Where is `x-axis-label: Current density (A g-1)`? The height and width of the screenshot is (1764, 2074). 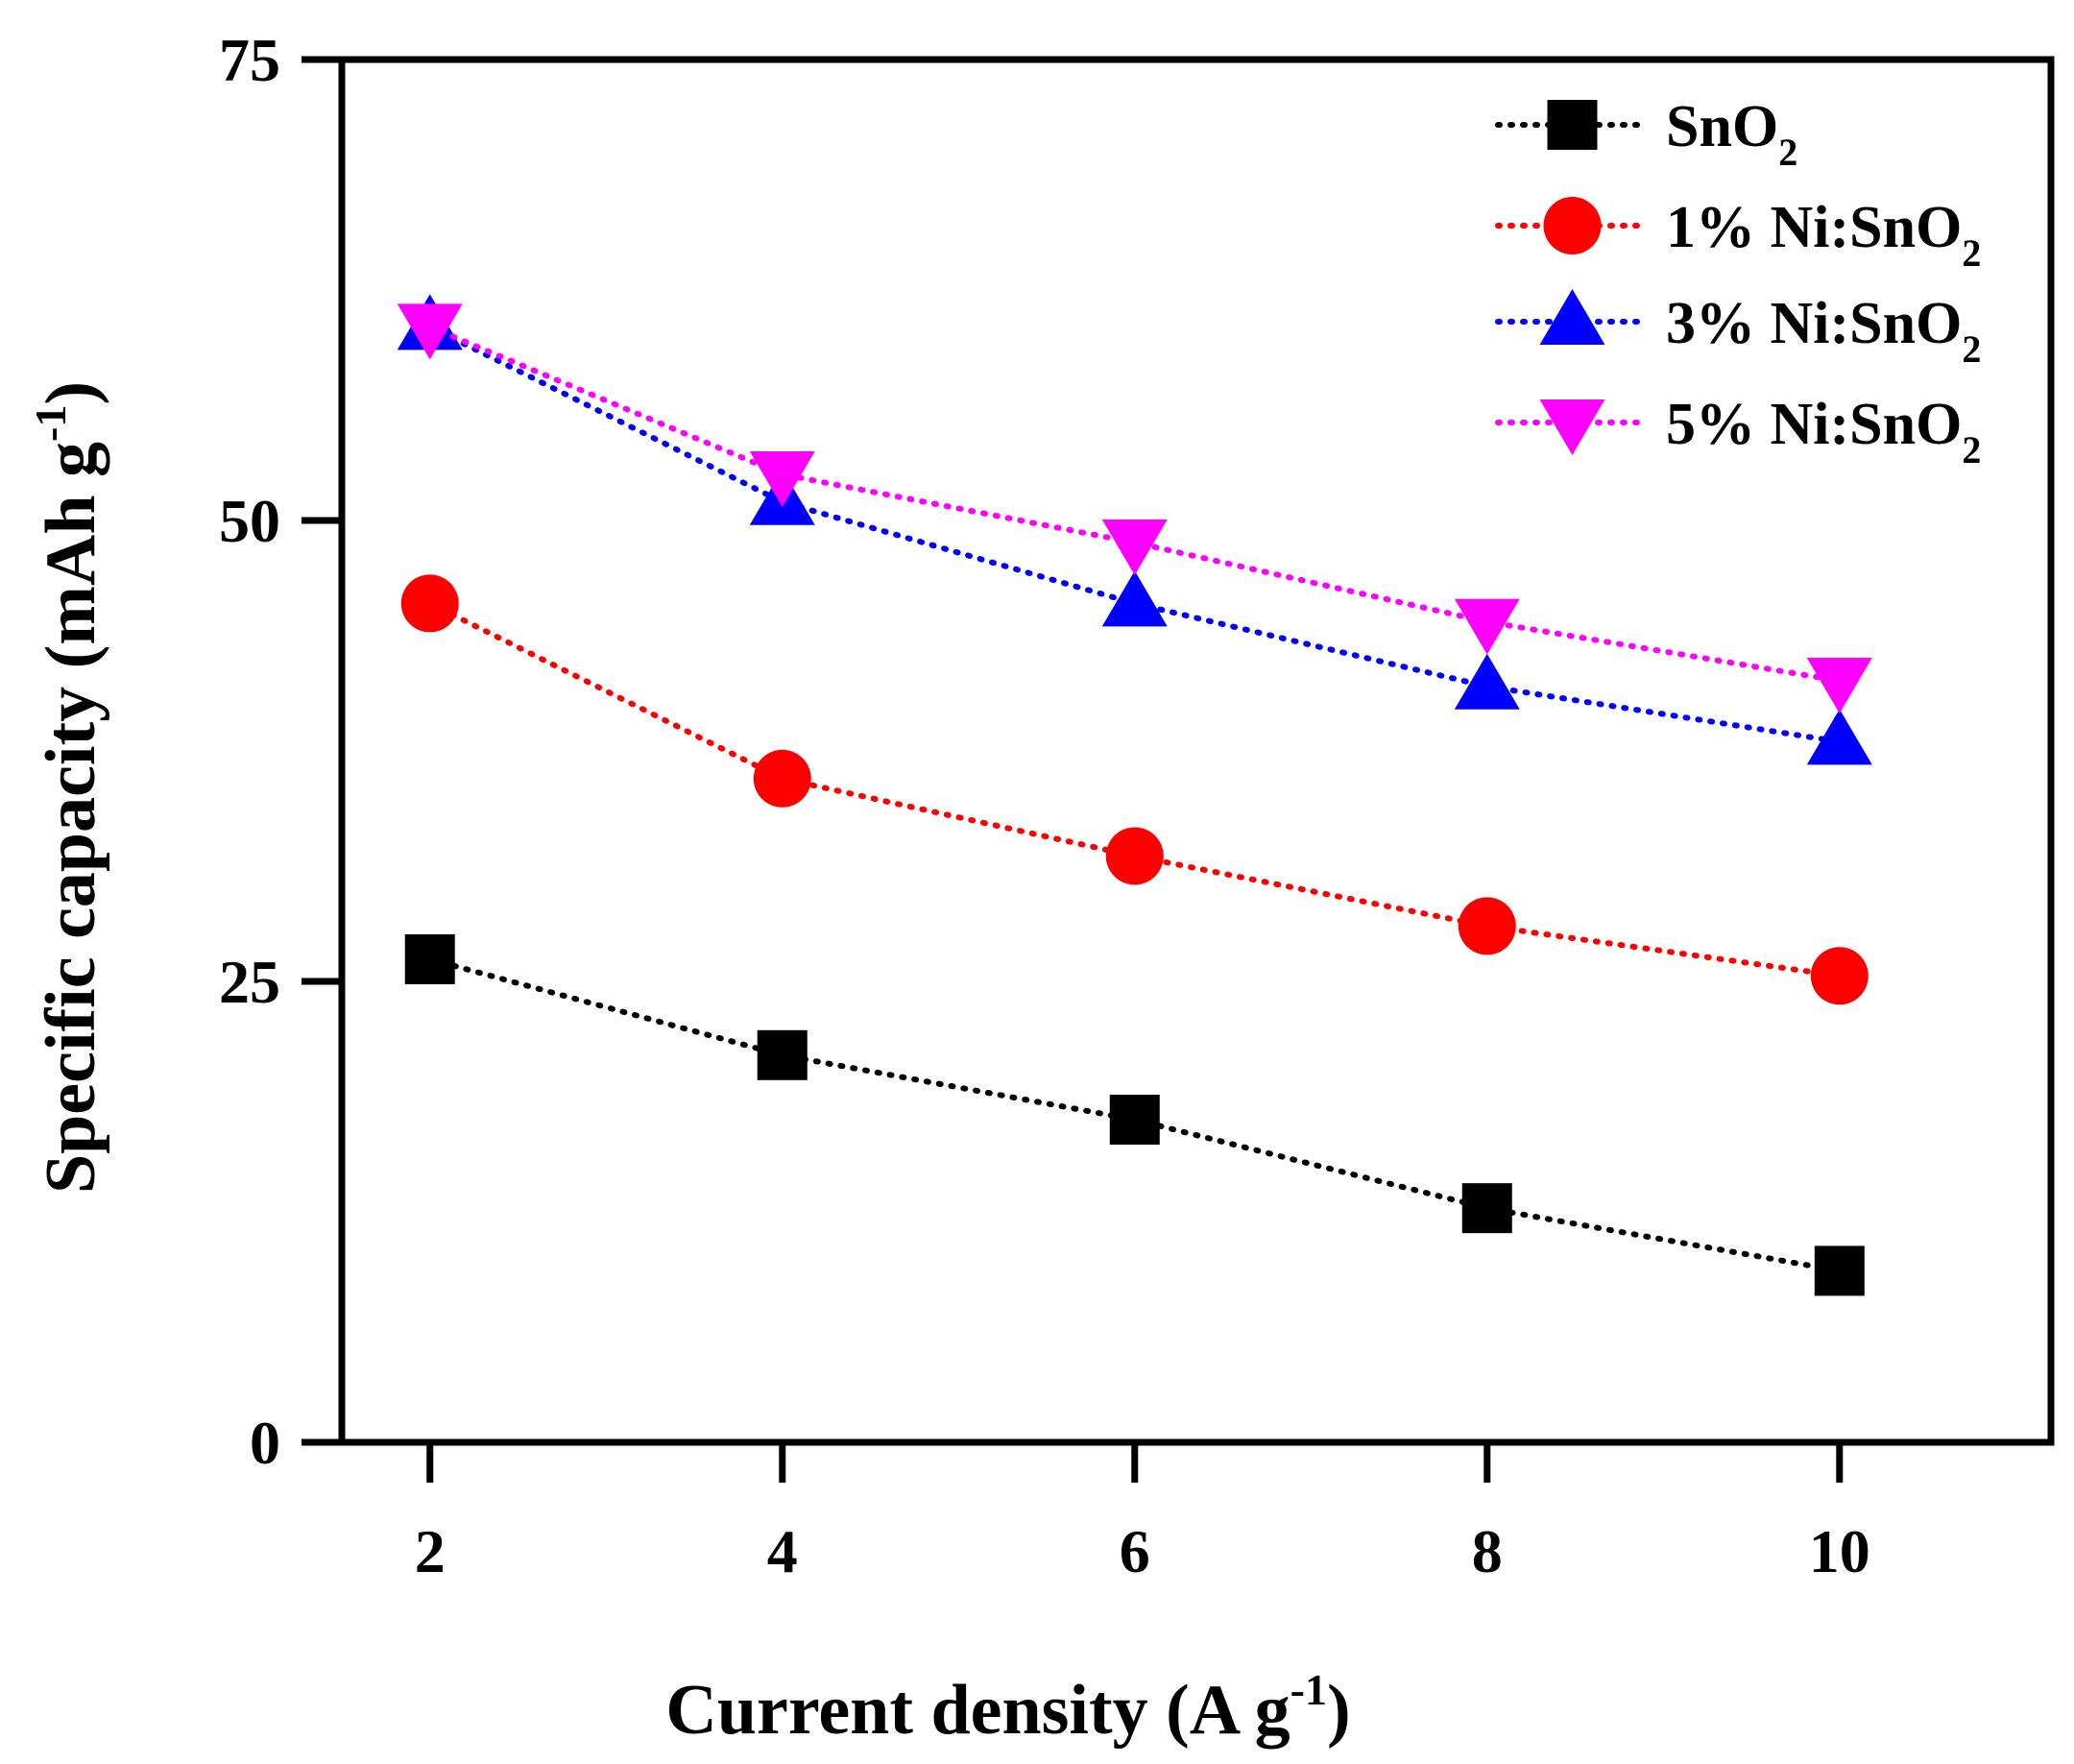
x-axis-label: Current density (A g-1) is located at coordinates (1007, 1707).